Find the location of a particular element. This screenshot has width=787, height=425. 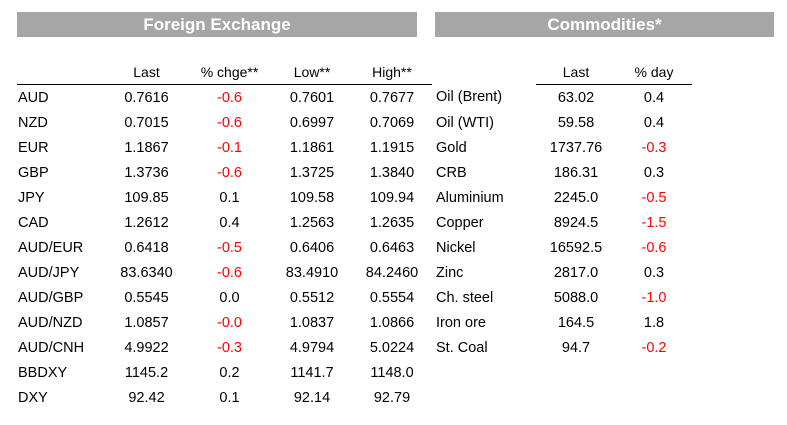

fx-header-name is located at coordinates (61, 72).